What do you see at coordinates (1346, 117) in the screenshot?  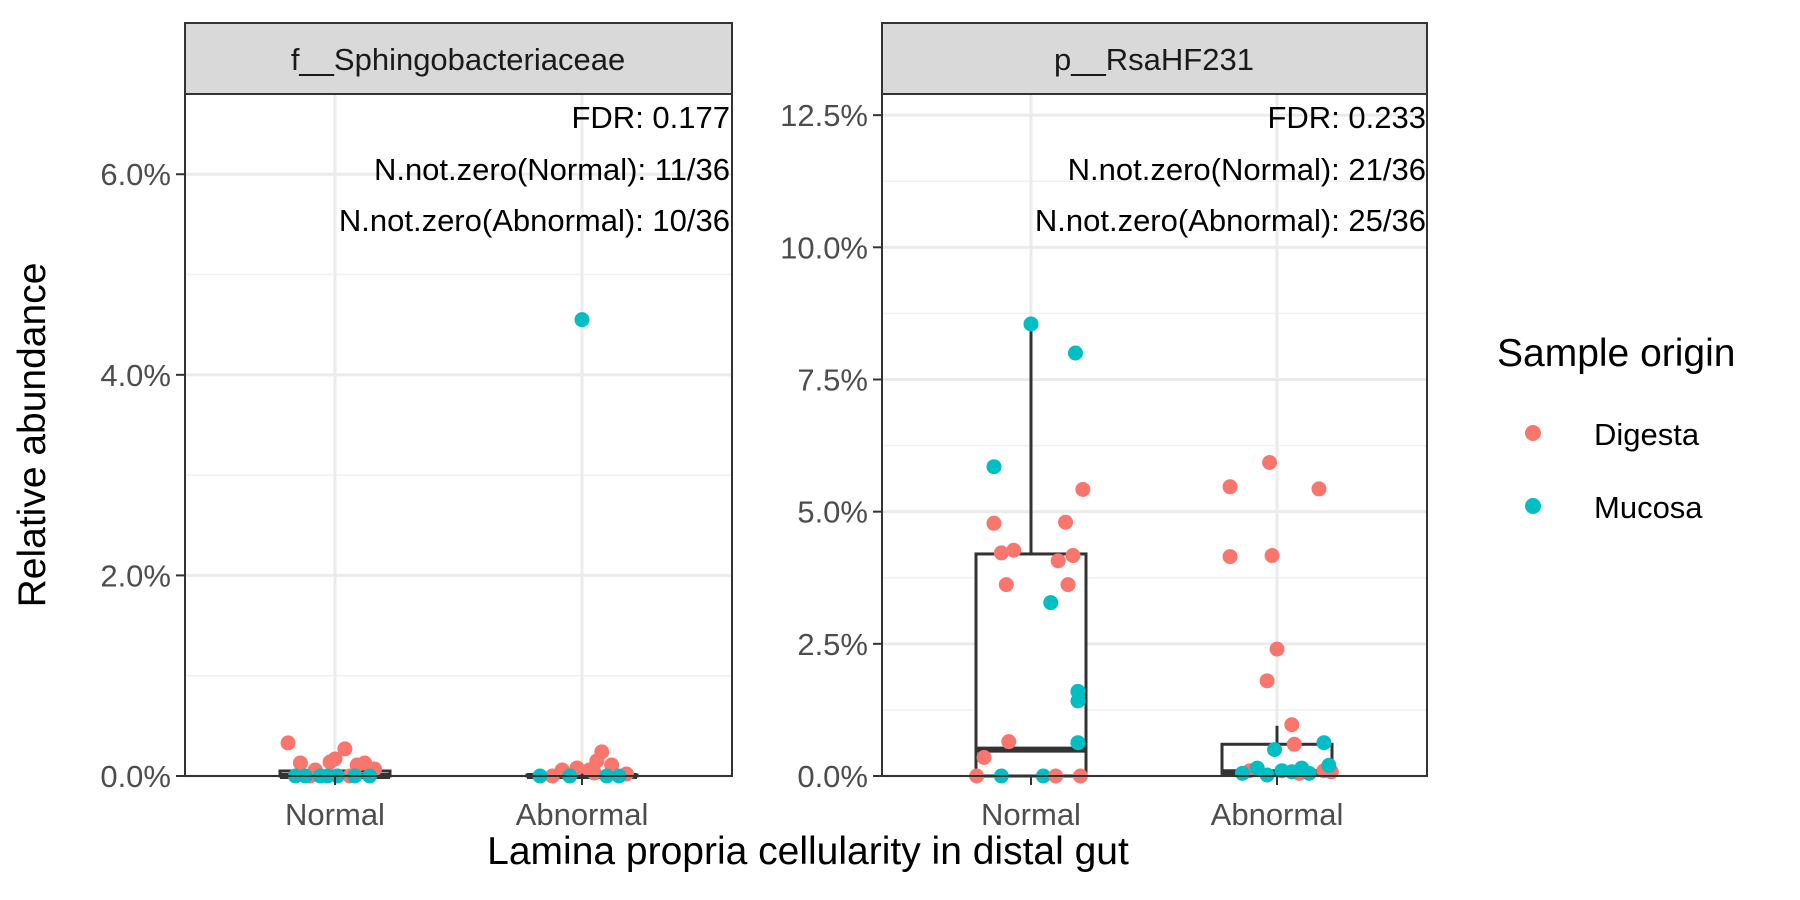 I see `annotation-fdr-2: FDR: 0.233` at bounding box center [1346, 117].